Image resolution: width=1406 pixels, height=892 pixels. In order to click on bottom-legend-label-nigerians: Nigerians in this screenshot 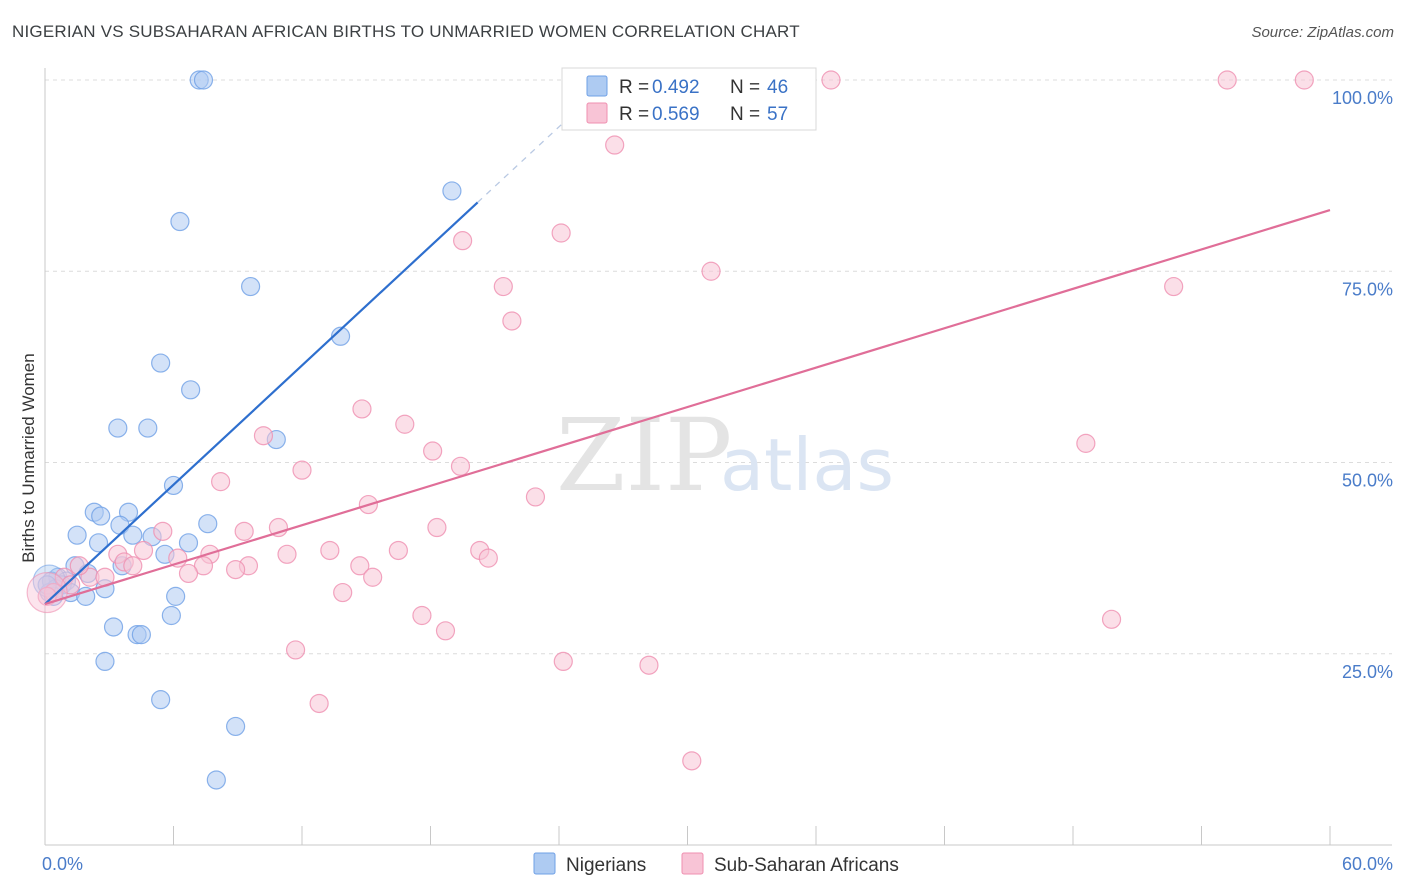, I will do `click(606, 865)`.